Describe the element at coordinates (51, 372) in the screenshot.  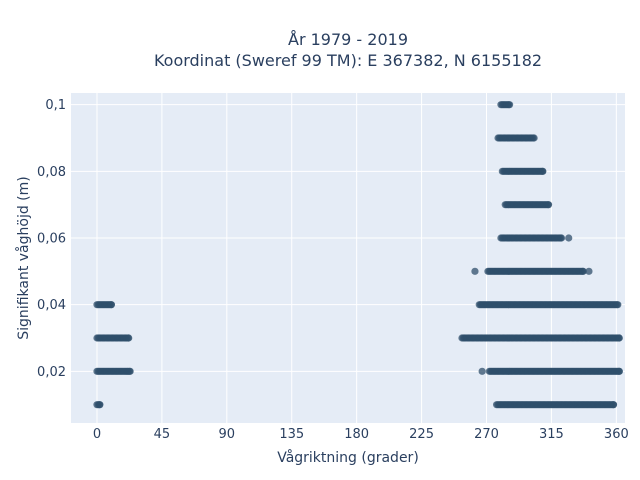
I see `y-tick-label: 0,02` at that location.